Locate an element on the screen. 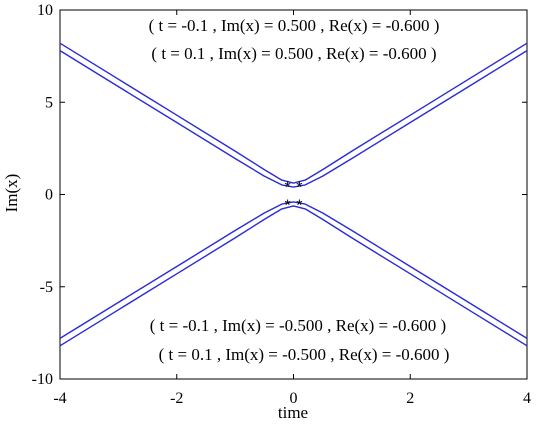 Image resolution: width=536 pixels, height=426 pixels. y-tick-label: -10 is located at coordinates (42, 379).